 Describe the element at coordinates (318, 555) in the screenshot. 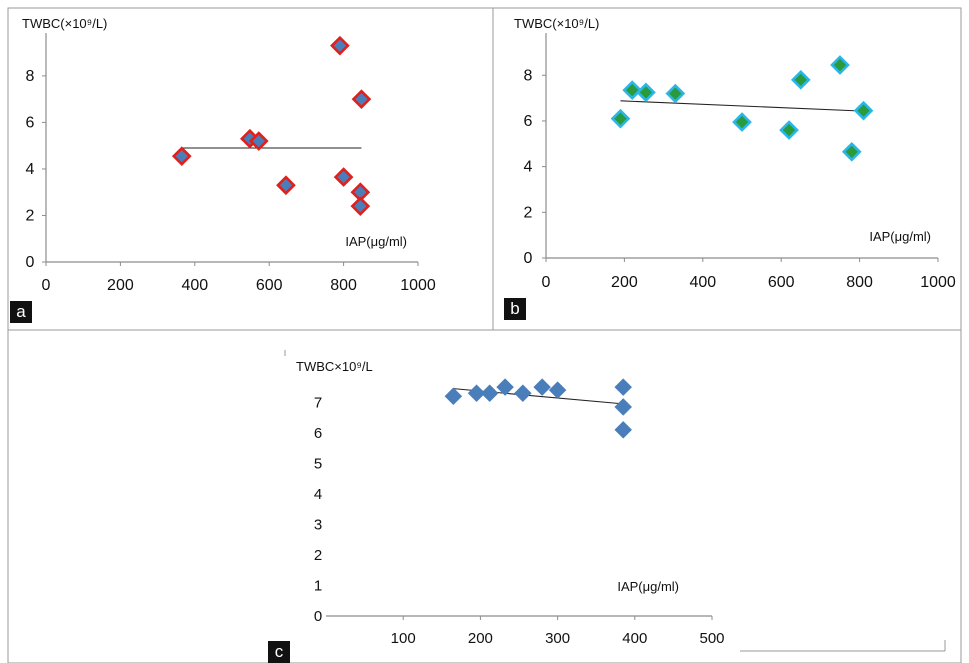

I see `y-tick-label-c: 2` at that location.